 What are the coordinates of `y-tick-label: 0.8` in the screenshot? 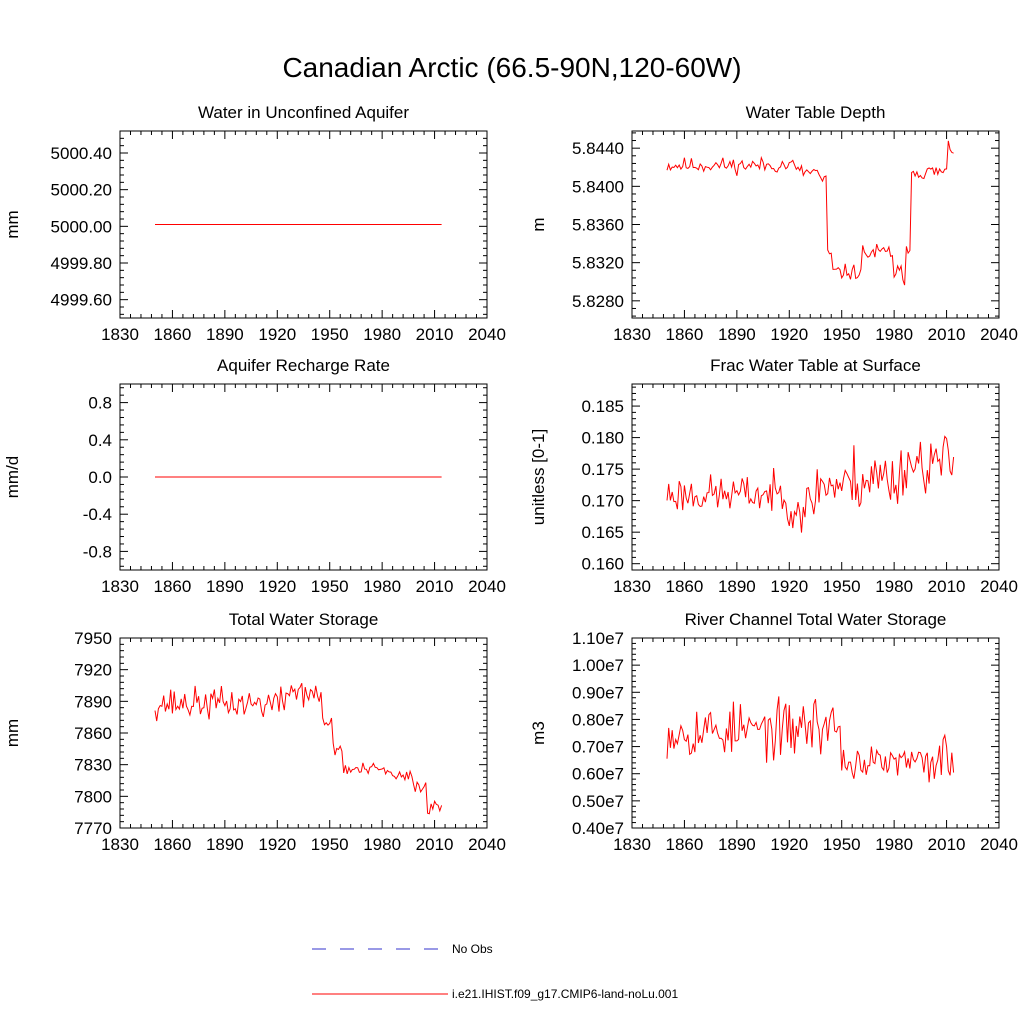 It's located at (100, 403).